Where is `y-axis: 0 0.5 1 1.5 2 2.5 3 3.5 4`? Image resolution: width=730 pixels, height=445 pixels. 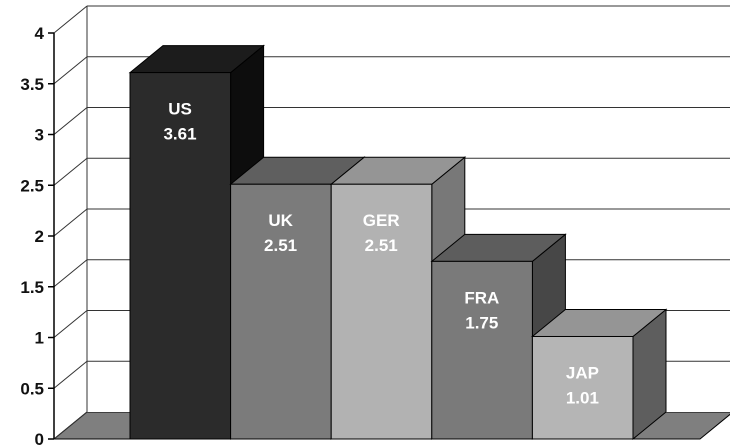 y-axis: 0 0.5 1 1.5 2 2.5 3 3.5 4 is located at coordinates (37, 234).